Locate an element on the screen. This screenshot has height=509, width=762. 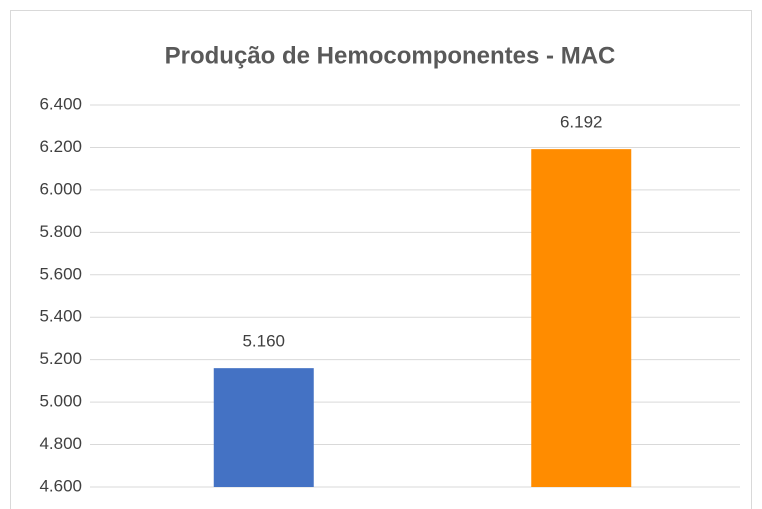
value-label: 6.192 is located at coordinates (581, 122).